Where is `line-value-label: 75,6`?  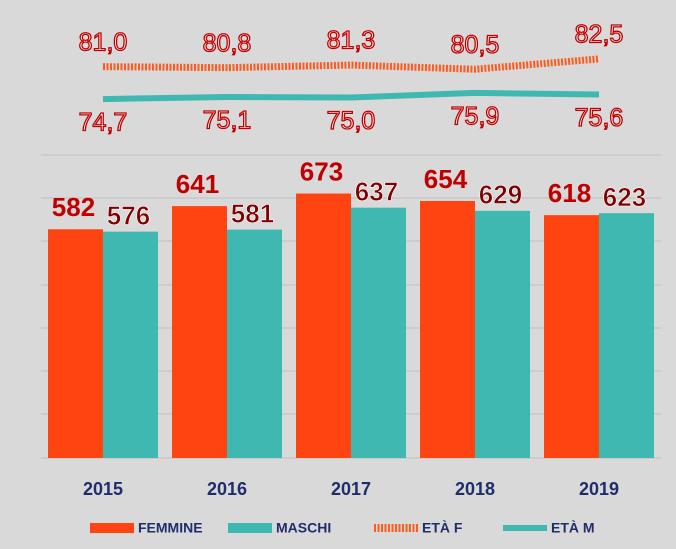
line-value-label: 75,6 is located at coordinates (599, 118).